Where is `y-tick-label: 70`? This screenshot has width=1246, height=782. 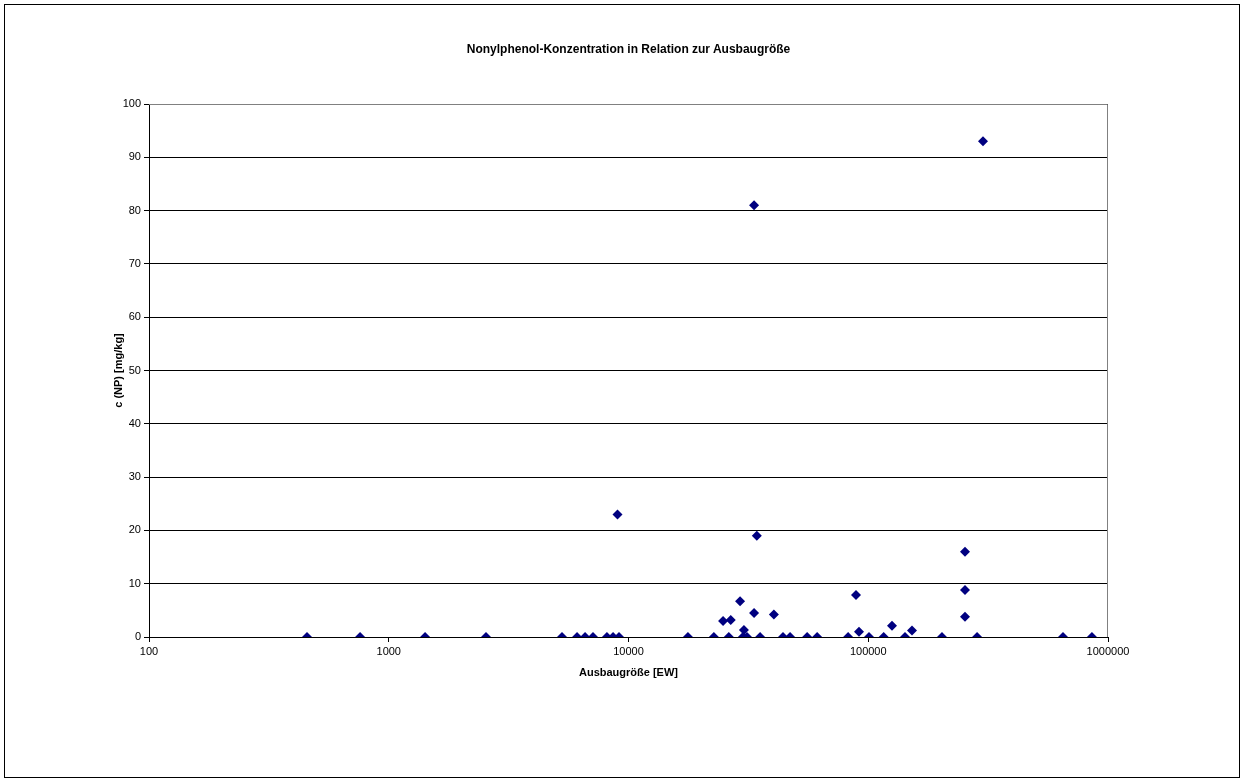
y-tick-label: 70 is located at coordinates (134, 262).